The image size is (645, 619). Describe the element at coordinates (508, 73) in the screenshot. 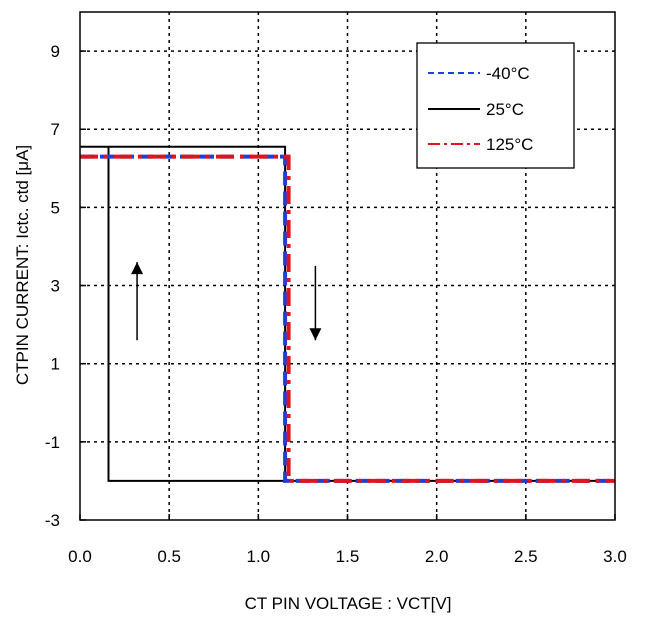

I see `legend-label-series-0: -40°C` at that location.